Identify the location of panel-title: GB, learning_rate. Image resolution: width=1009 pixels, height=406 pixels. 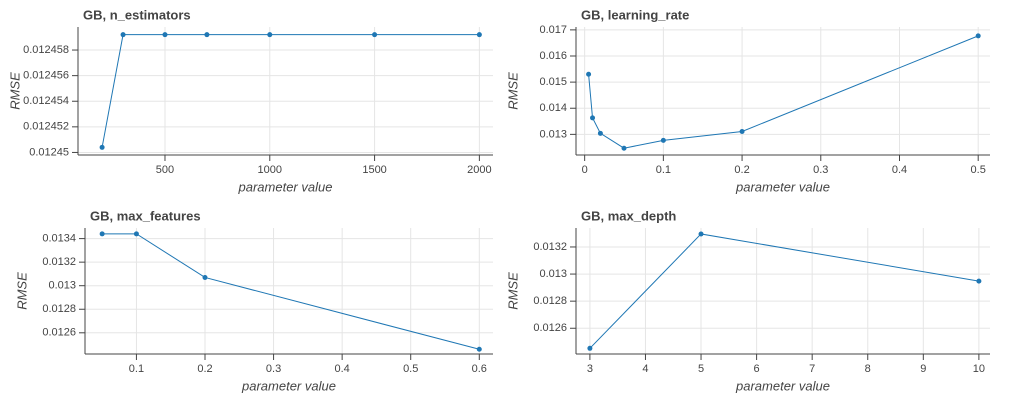
(635, 14).